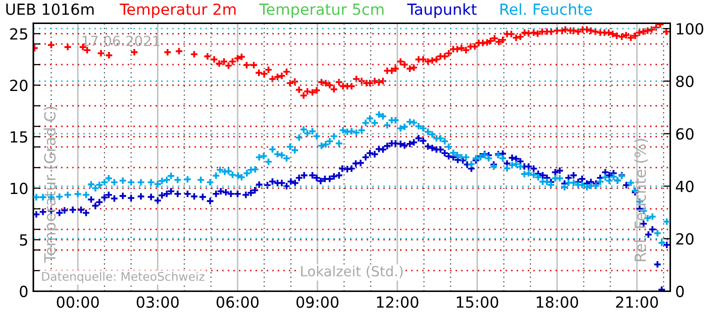  Describe the element at coordinates (546, 9) in the screenshot. I see `text: Rel. Feuchte` at that location.